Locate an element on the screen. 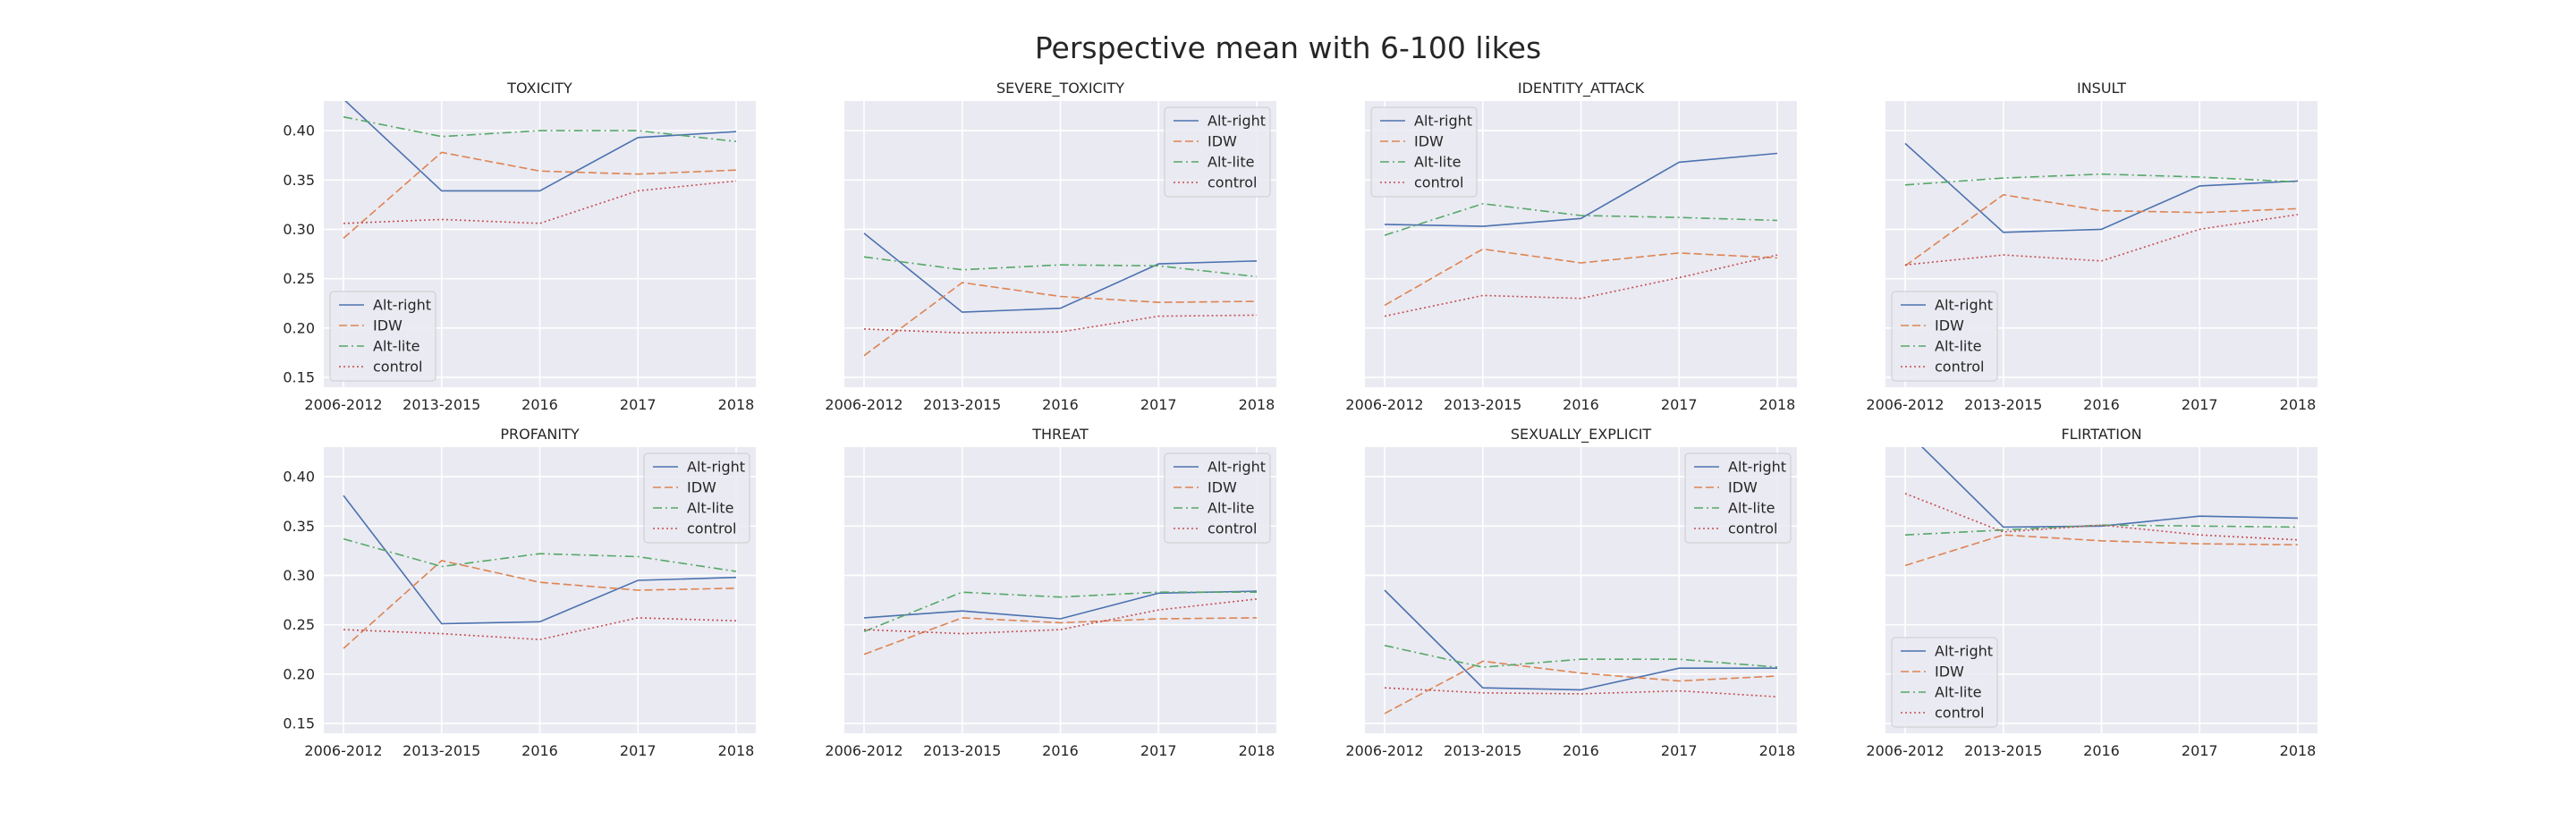  subplot-title: SEVERE_TOXICITY is located at coordinates (1060, 88).